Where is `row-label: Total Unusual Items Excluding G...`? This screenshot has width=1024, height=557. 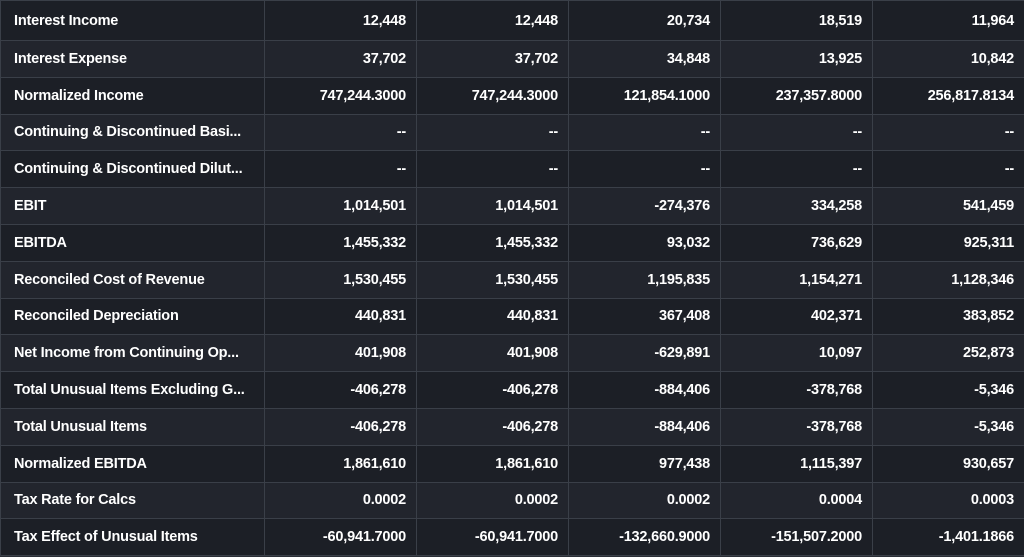 row-label: Total Unusual Items Excluding G... is located at coordinates (132, 390).